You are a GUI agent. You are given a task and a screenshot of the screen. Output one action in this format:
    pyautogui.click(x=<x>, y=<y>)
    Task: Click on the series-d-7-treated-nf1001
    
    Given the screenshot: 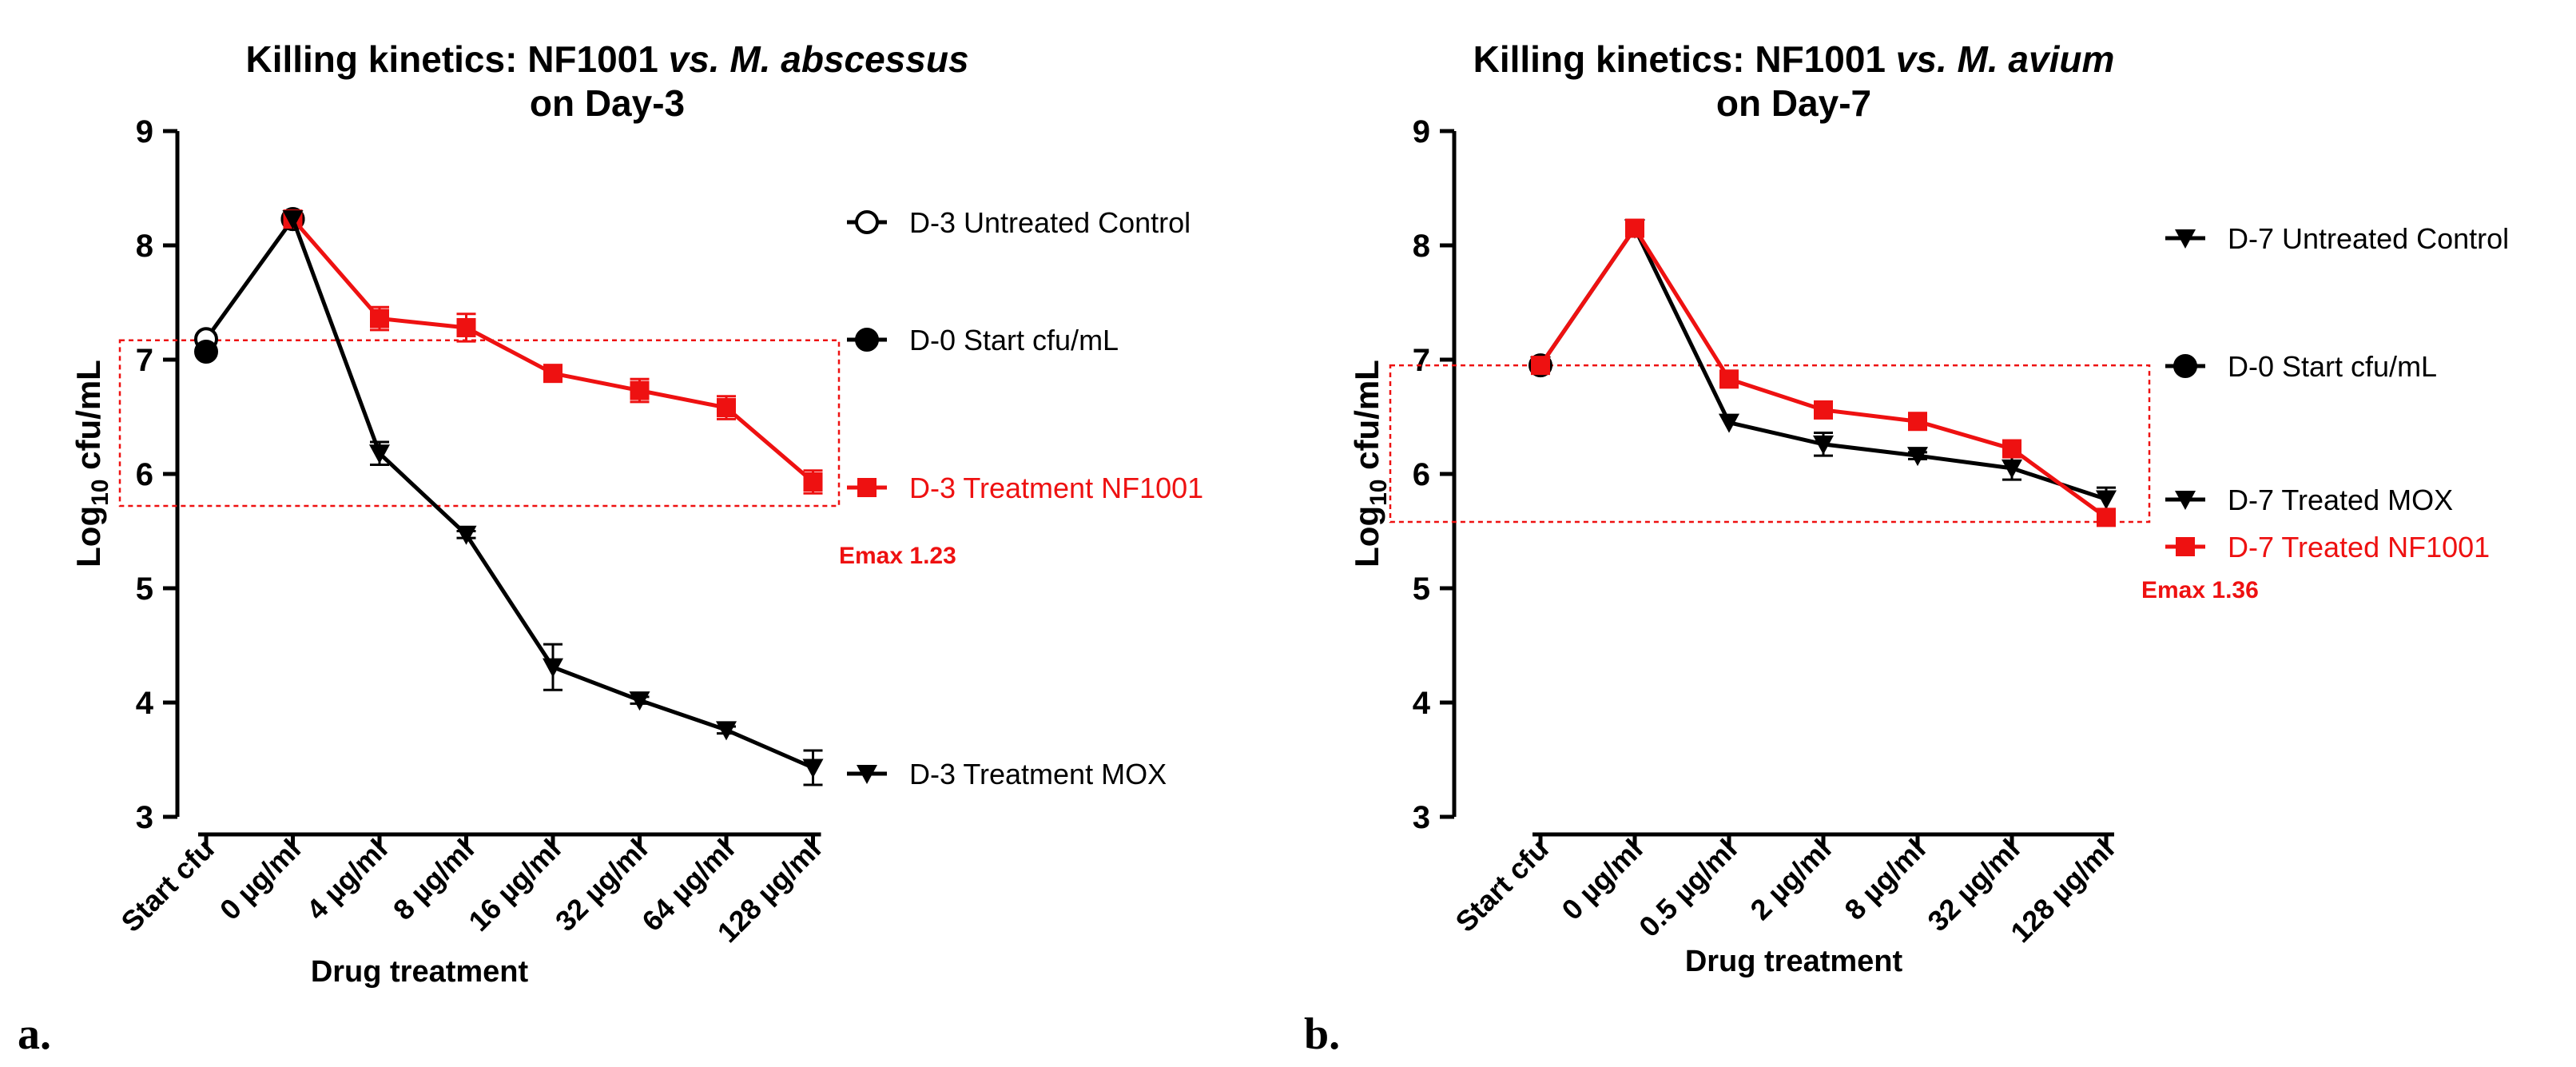 What is the action you would take?
    pyautogui.click(x=1823, y=373)
    